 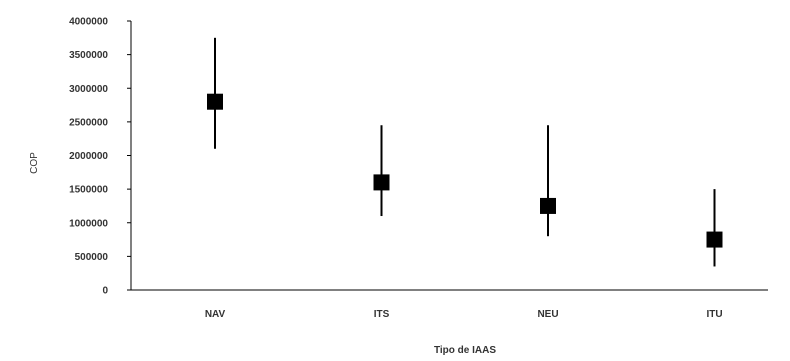 I want to click on x-tick-label: NEU, so click(x=547, y=314).